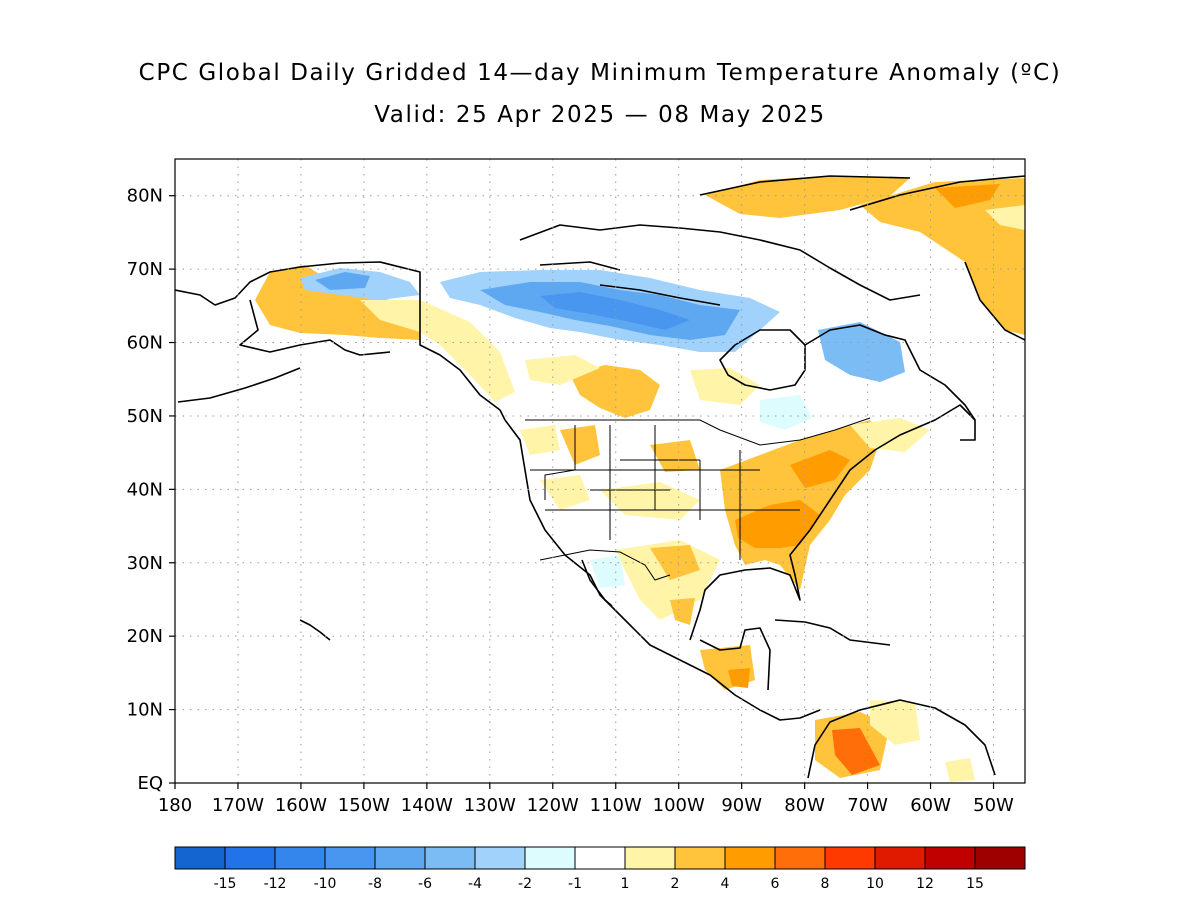 The image size is (1200, 900). What do you see at coordinates (145, 563) in the screenshot?
I see `lat-tick-label: 30N` at bounding box center [145, 563].